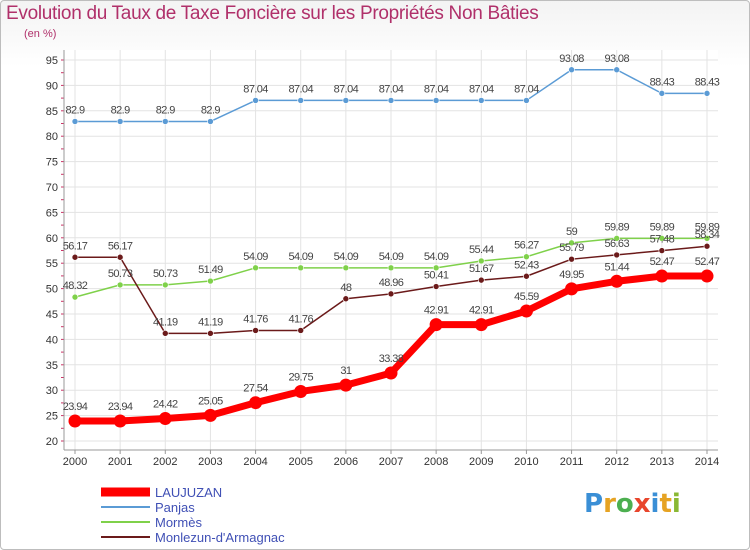 This screenshot has width=750, height=550. Describe the element at coordinates (52, 239) in the screenshot. I see `y-tick-label: 60` at that location.